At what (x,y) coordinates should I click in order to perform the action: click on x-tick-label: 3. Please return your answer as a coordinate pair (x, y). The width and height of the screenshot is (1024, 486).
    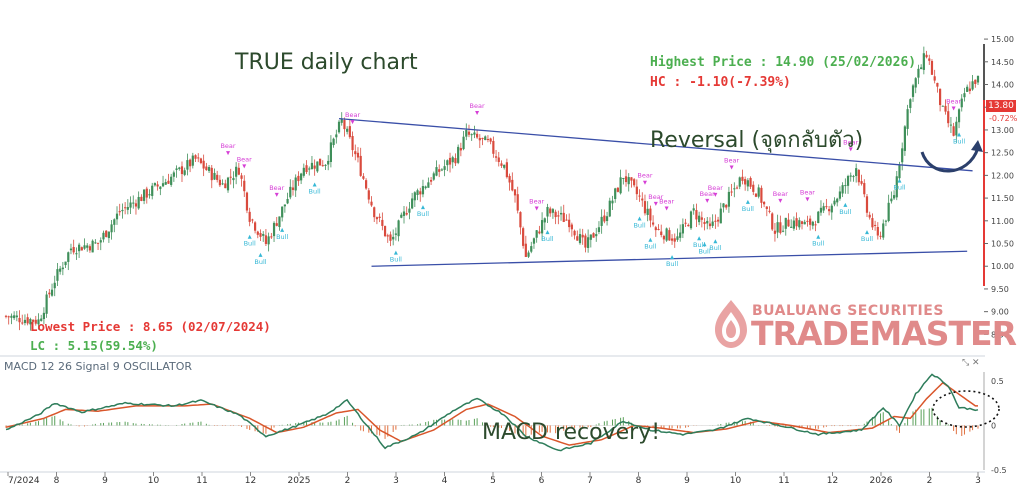
    Looking at the image, I should click on (978, 481).